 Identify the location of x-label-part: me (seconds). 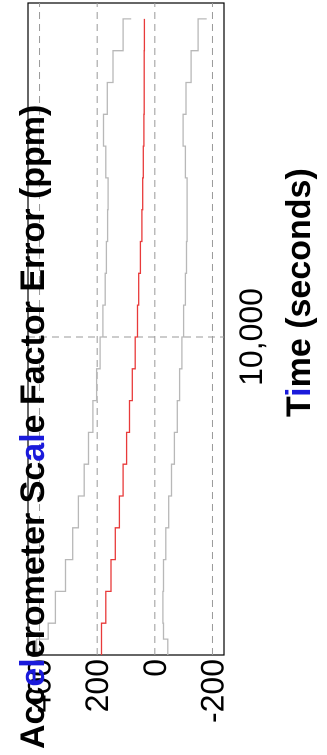
(299, 277).